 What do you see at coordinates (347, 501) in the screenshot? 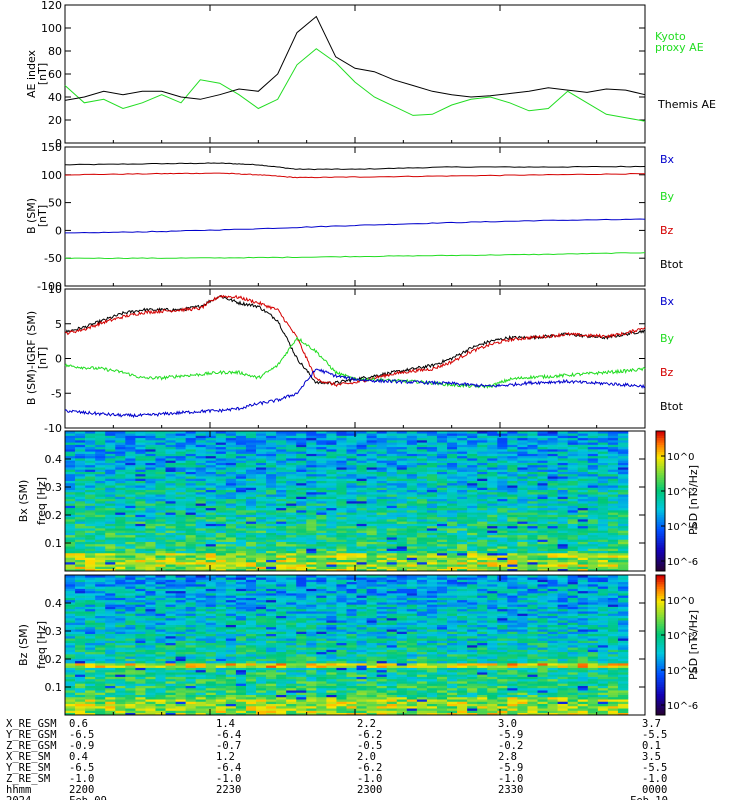
I see `bx-spectrogram-cells` at bounding box center [347, 501].